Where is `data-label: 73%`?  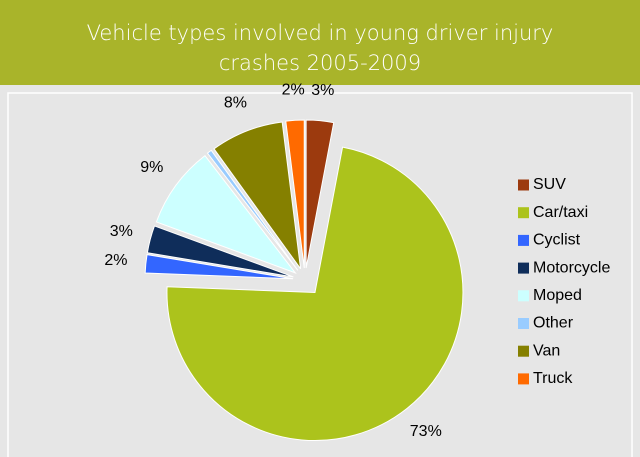 data-label: 73% is located at coordinates (426, 431).